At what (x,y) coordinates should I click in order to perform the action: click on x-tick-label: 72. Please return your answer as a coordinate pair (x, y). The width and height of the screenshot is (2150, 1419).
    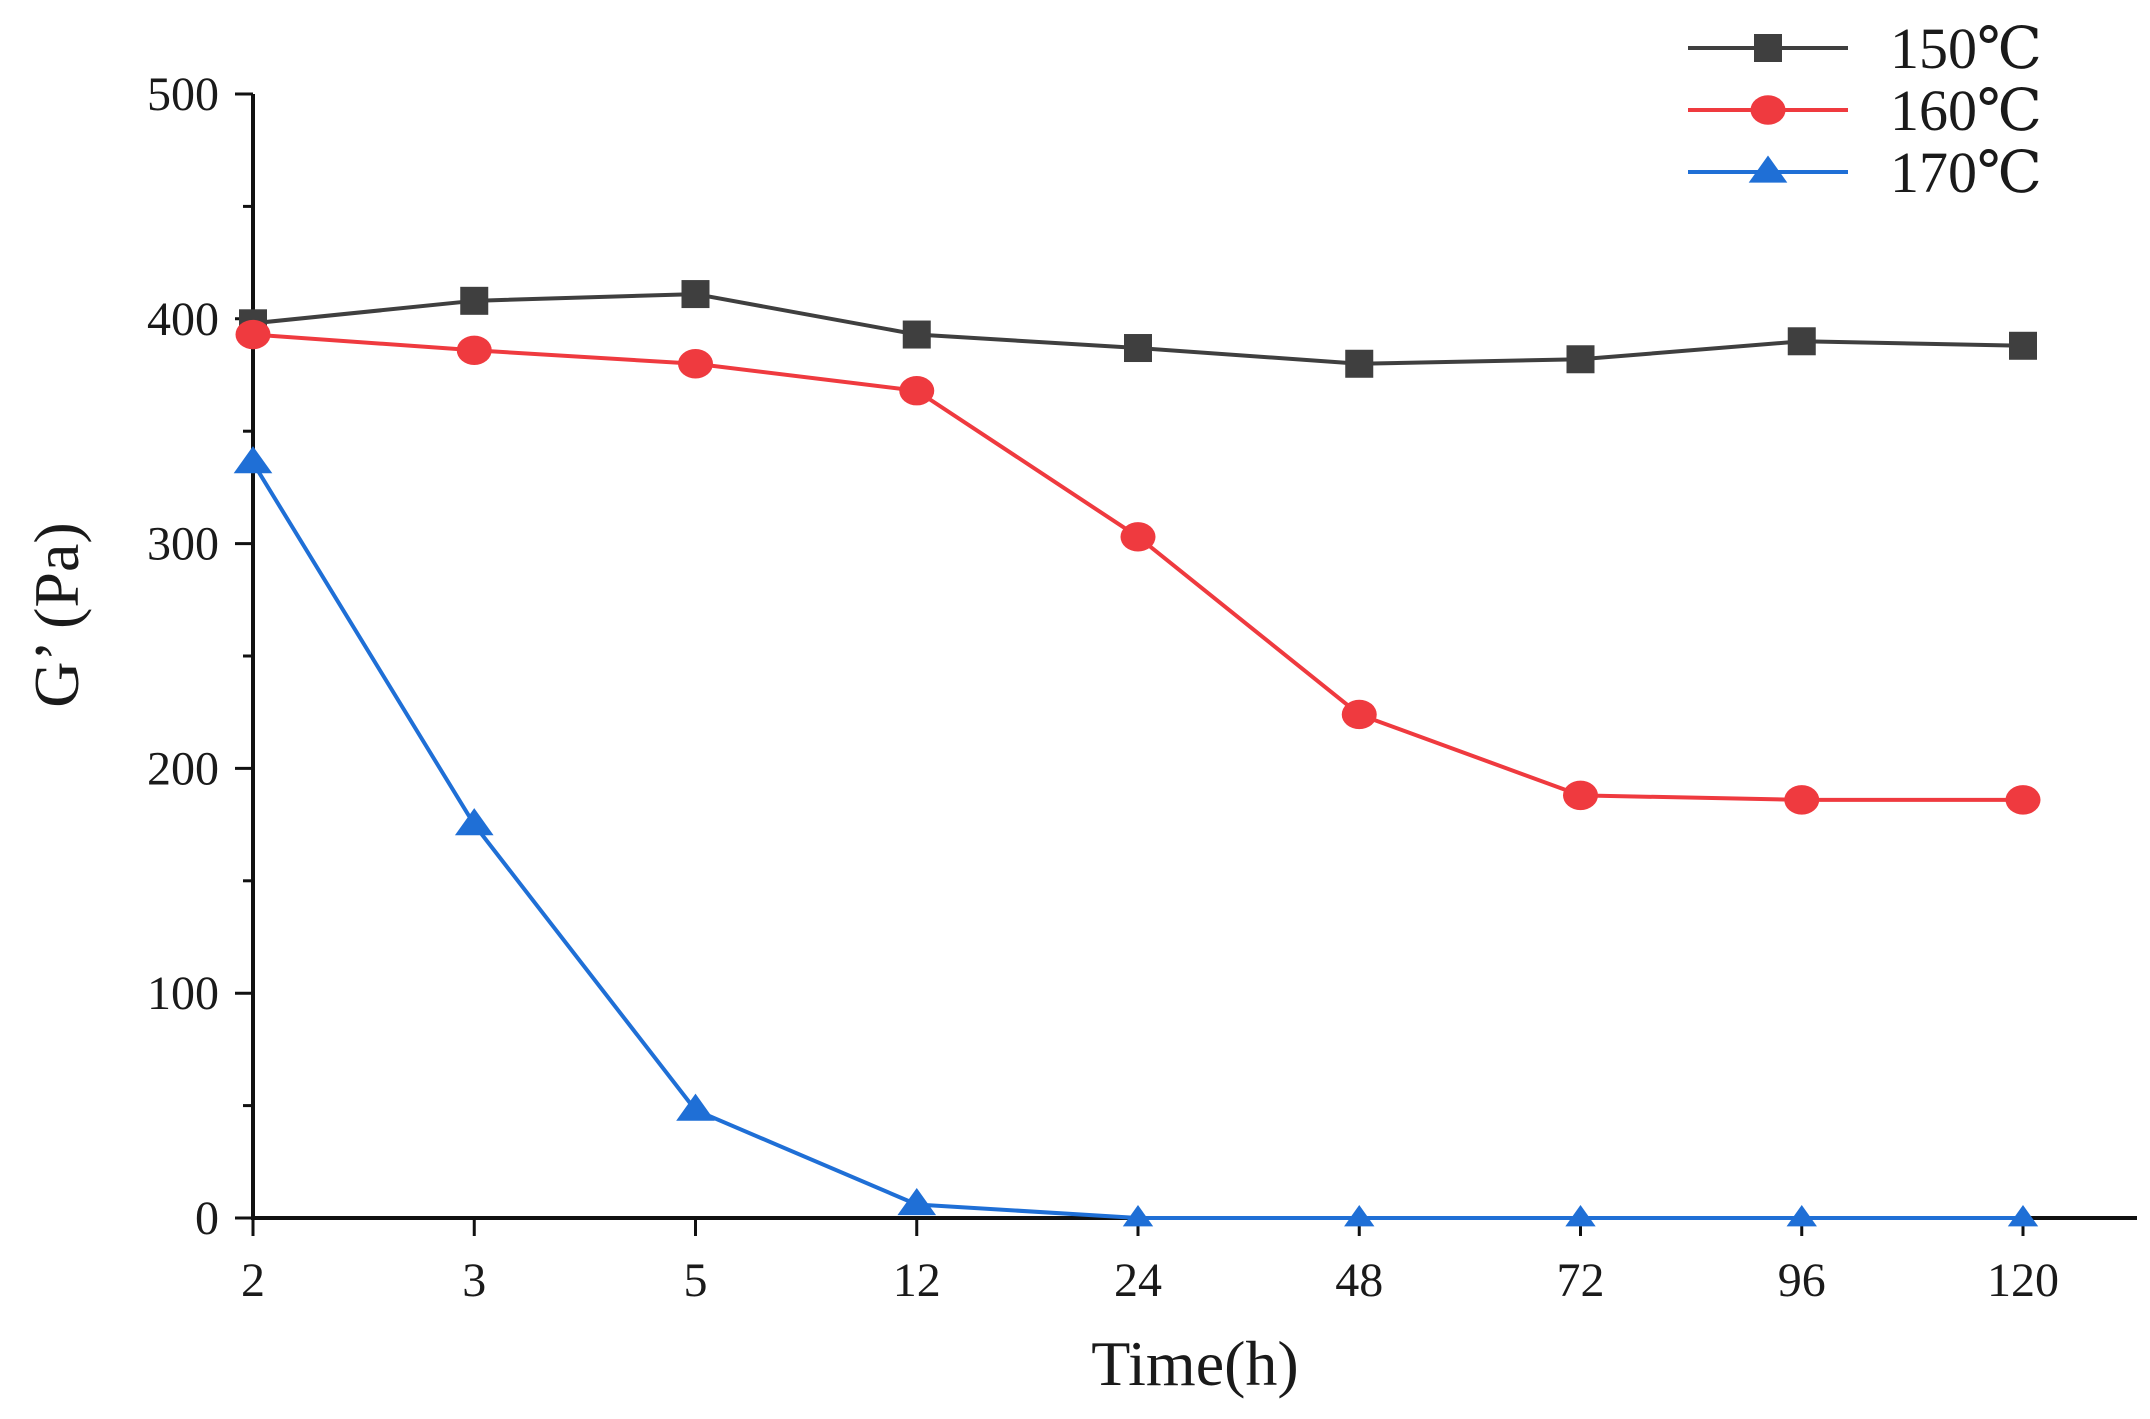
    Looking at the image, I should click on (1581, 1280).